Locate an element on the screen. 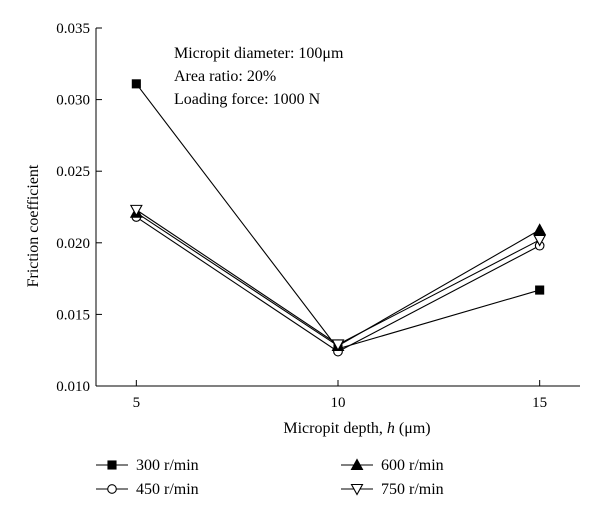 The image size is (600, 516). x-axis-title-prefix: Micropit depth, is located at coordinates (335, 428).